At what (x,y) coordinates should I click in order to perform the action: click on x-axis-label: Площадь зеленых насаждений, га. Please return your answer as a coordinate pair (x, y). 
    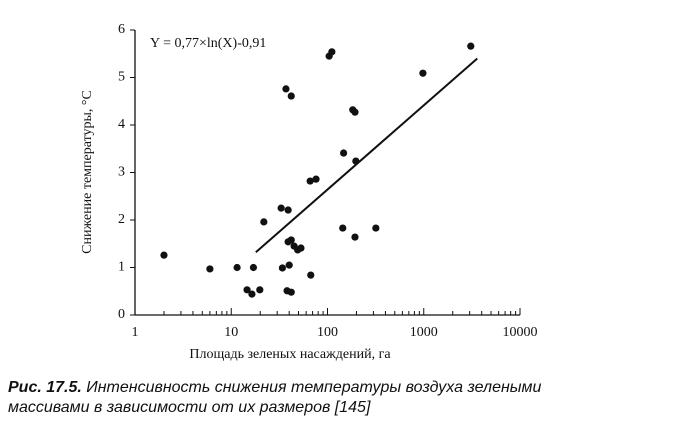
    Looking at the image, I should click on (290, 354).